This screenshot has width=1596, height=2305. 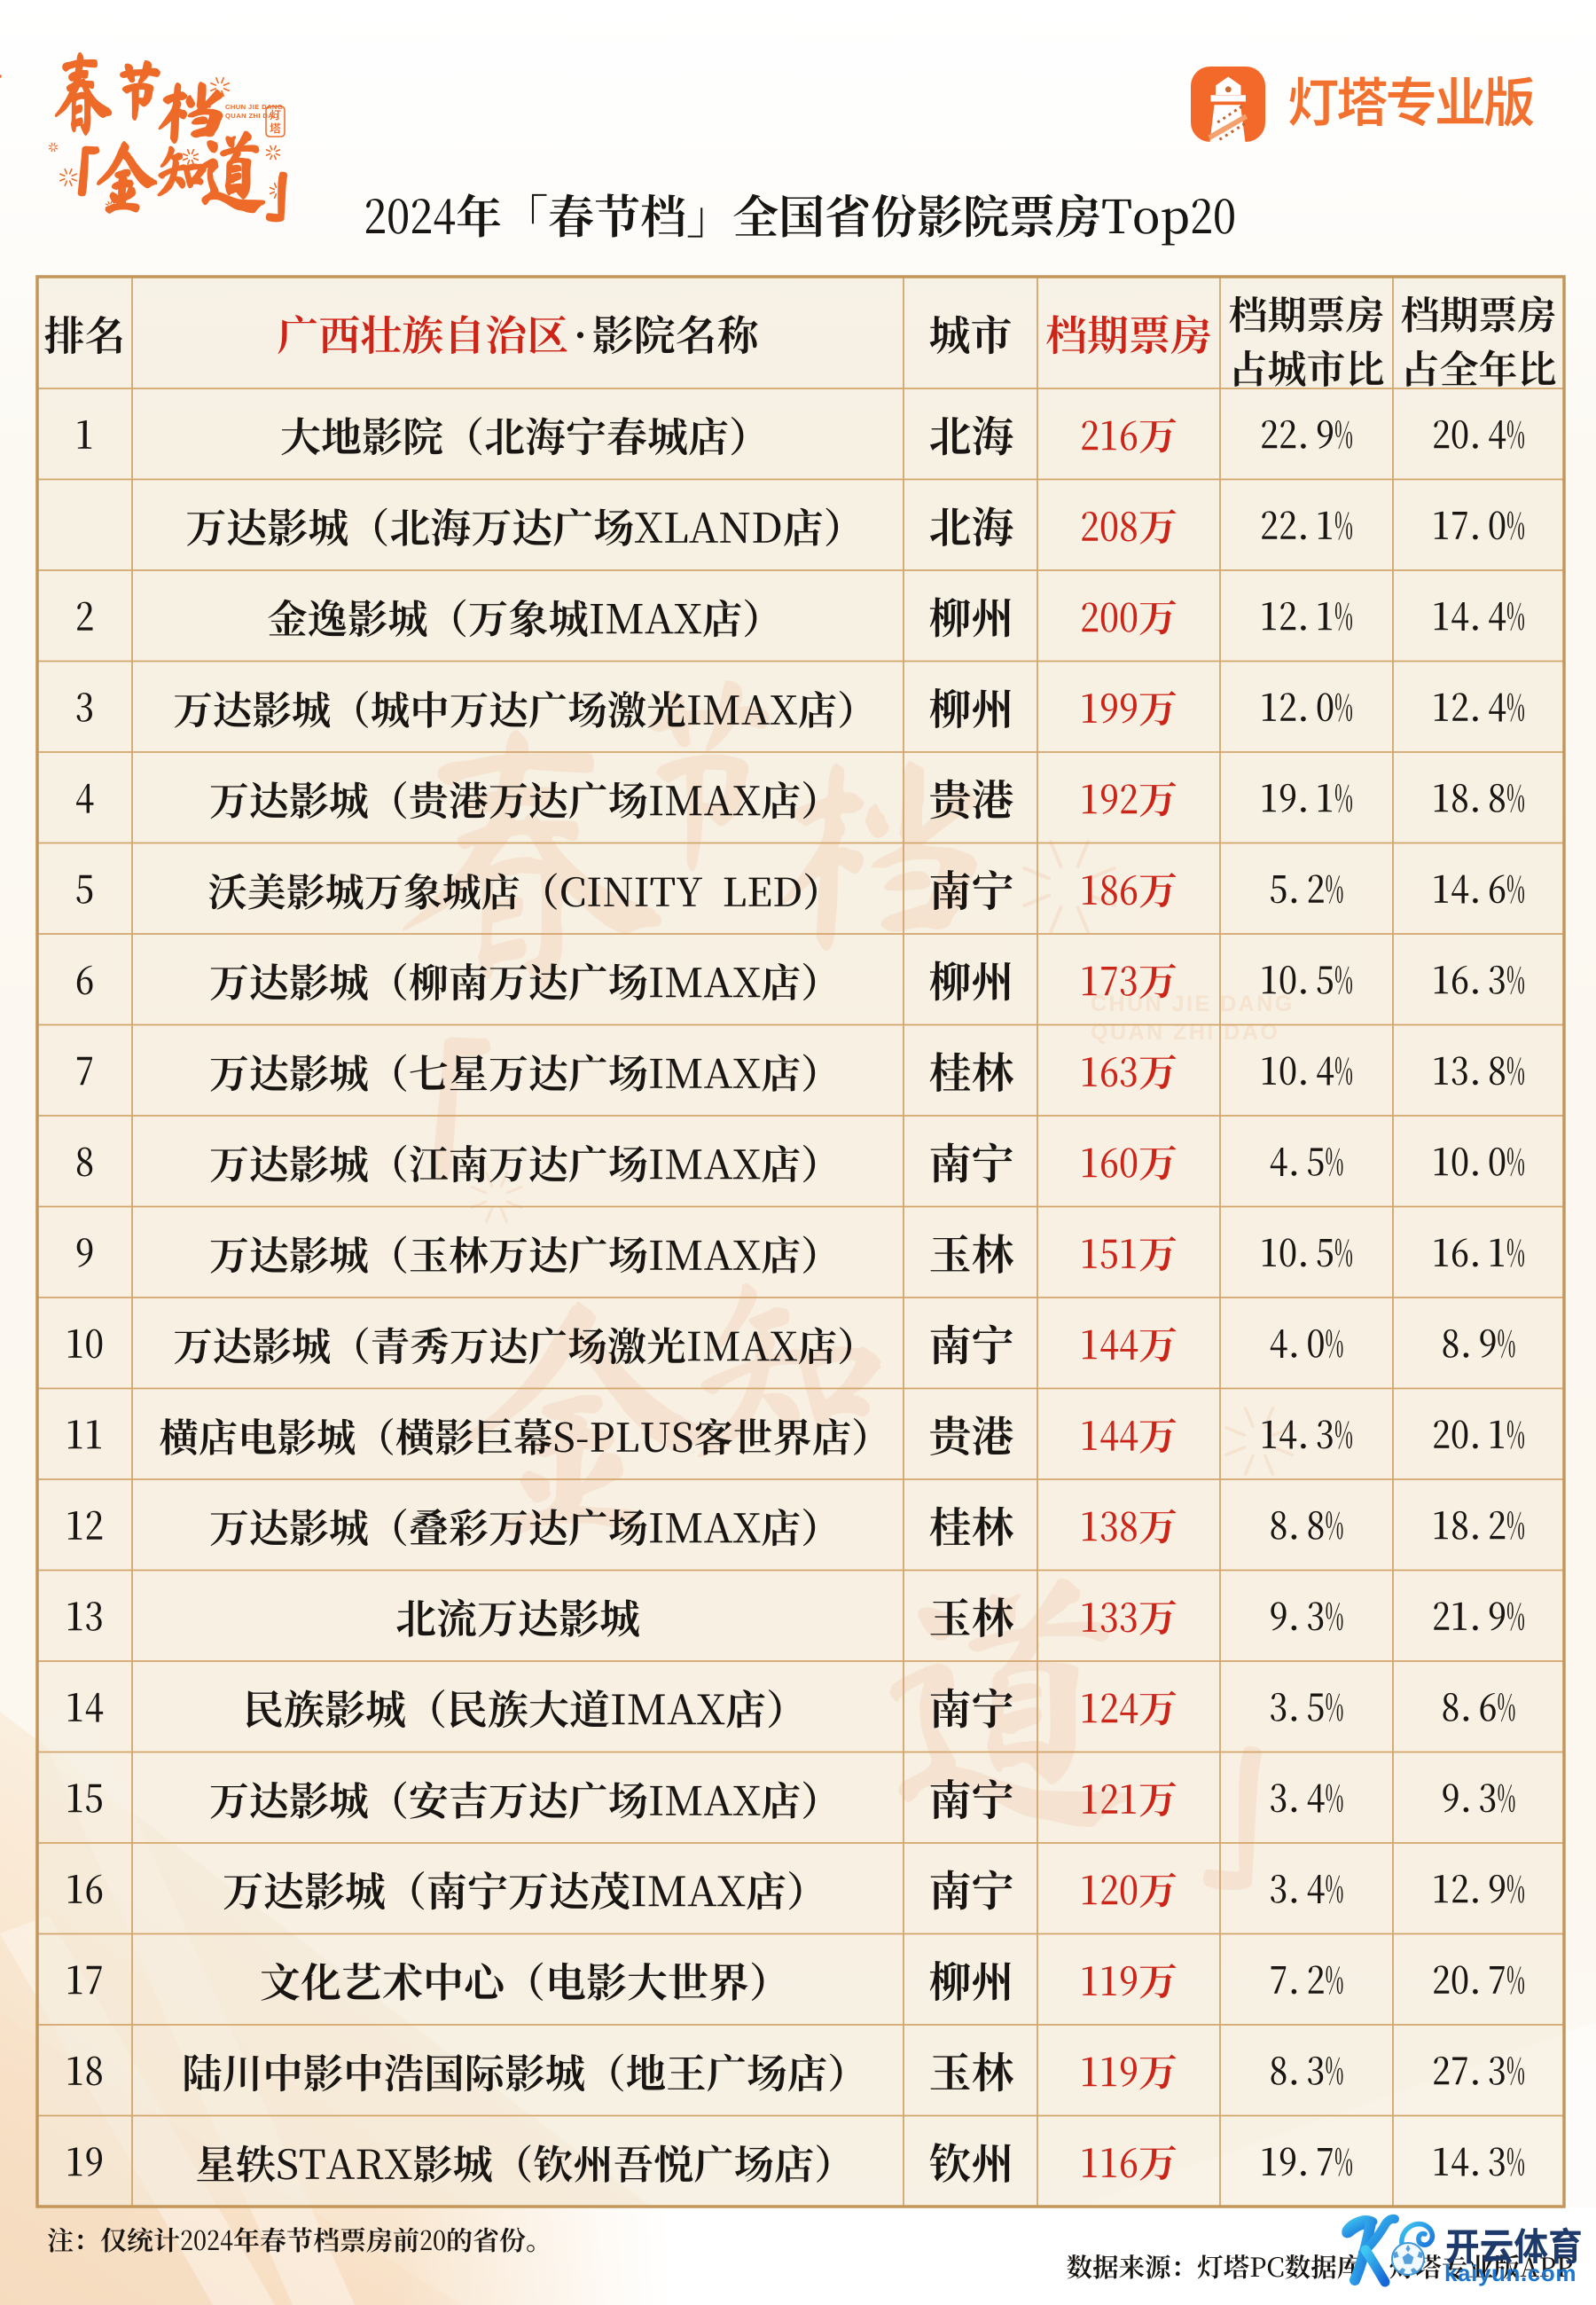 I want to click on svg-text: kaiyun.com, so click(x=1510, y=2273).